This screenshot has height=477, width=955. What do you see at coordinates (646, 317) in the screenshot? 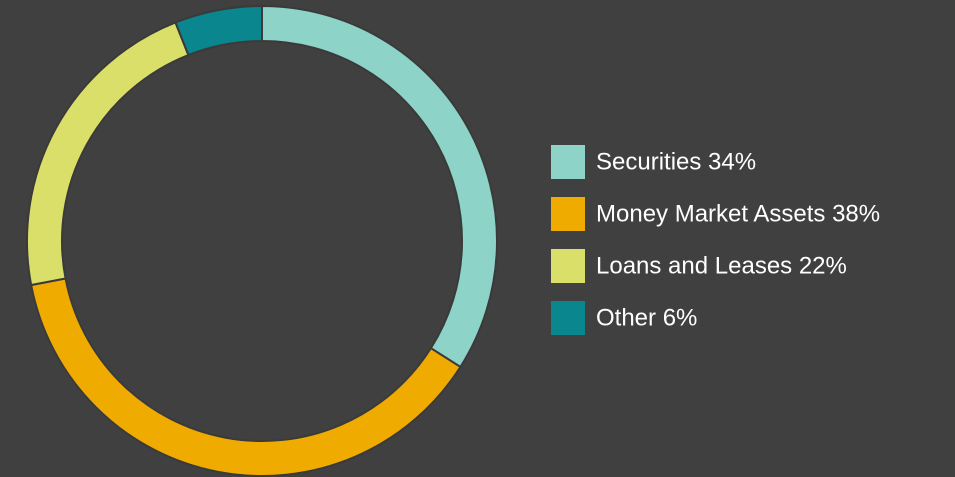
I see `legend-label: Other 6%` at bounding box center [646, 317].